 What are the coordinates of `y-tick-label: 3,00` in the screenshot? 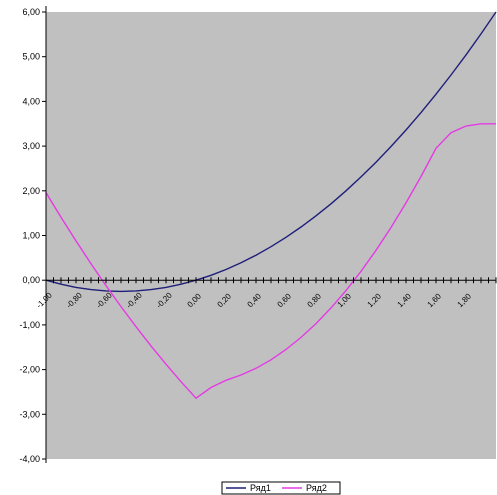 It's located at (31, 146).